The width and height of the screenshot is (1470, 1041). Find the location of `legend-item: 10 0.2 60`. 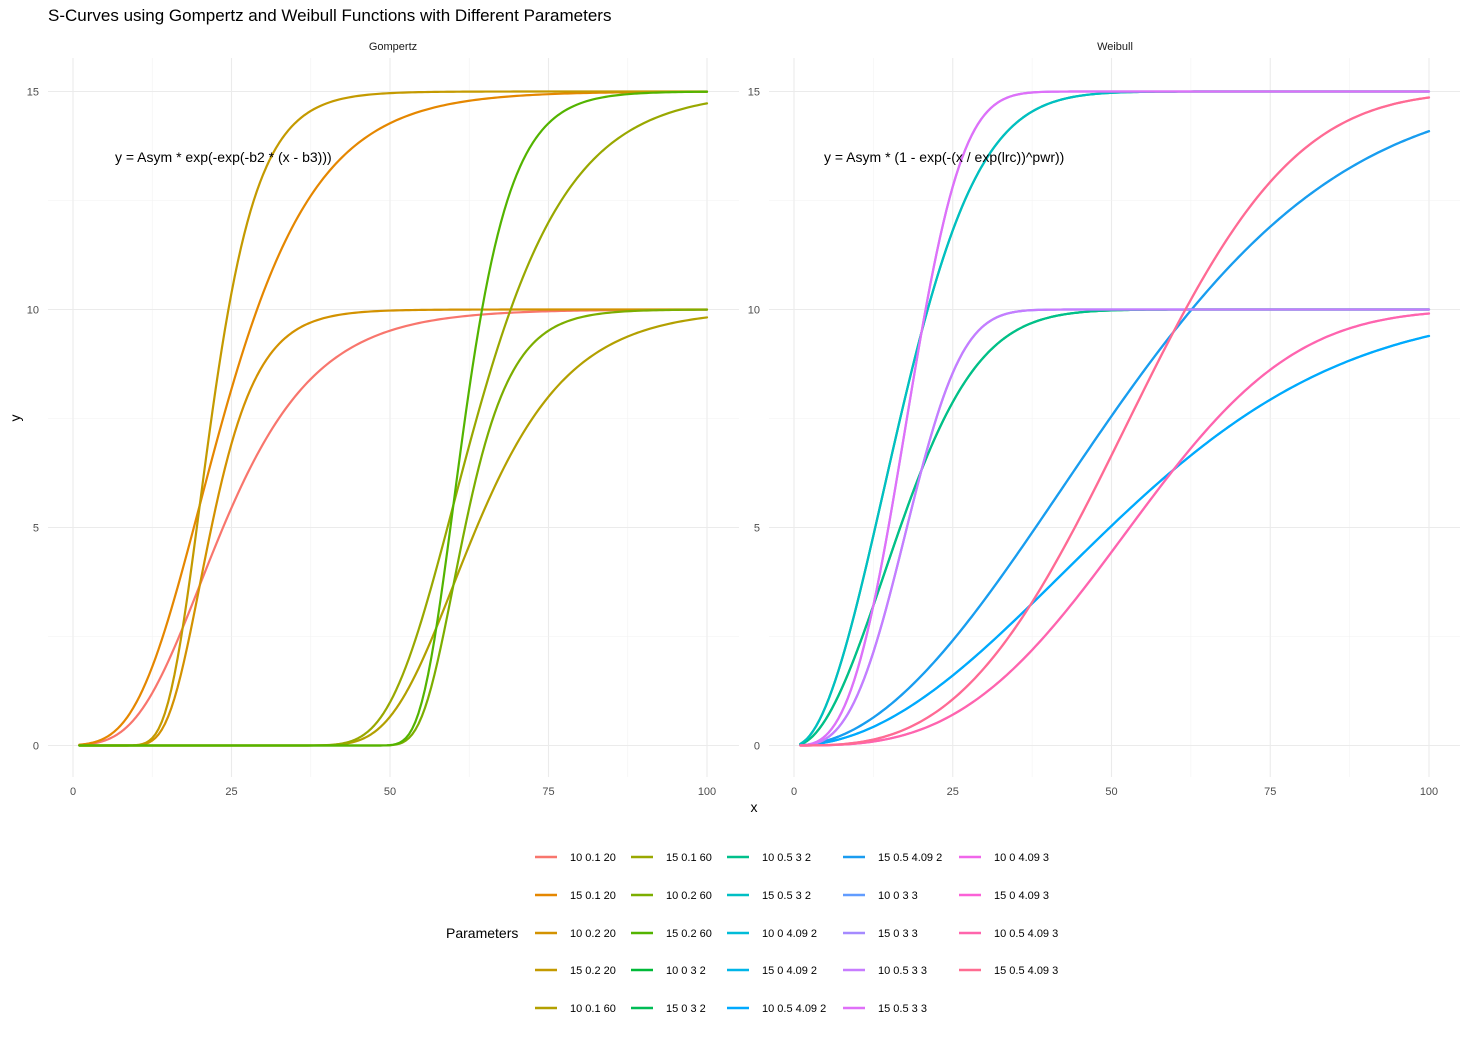

legend-item: 10 0.2 60 is located at coordinates (671, 896).